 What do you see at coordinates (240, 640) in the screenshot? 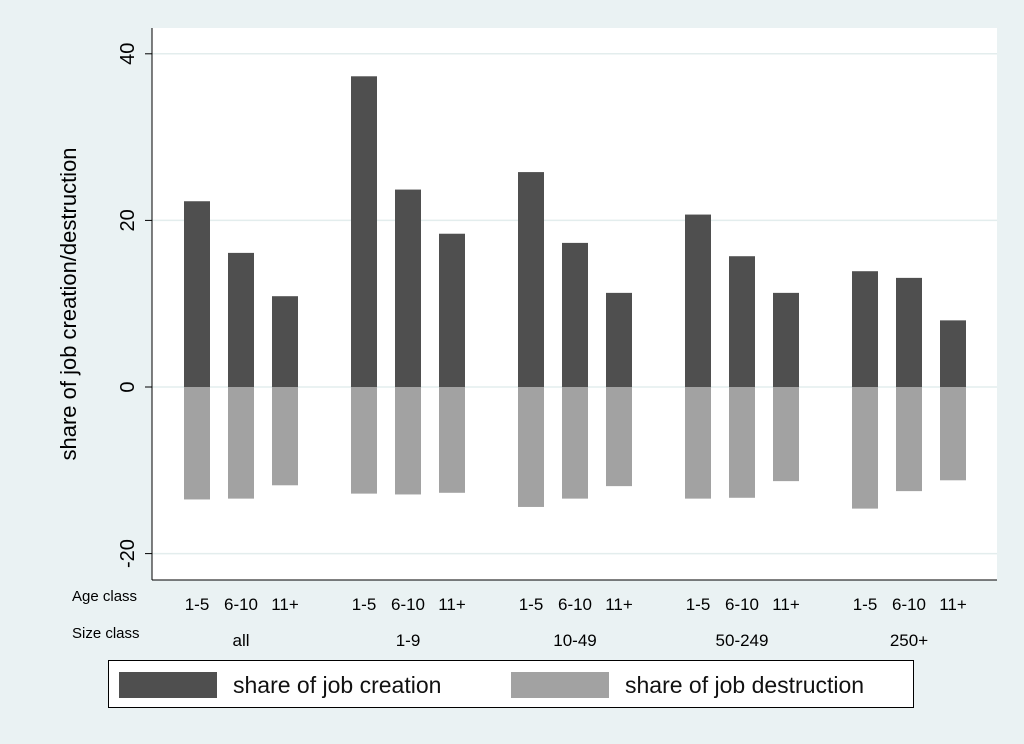
I see `size-class-label: all` at bounding box center [240, 640].